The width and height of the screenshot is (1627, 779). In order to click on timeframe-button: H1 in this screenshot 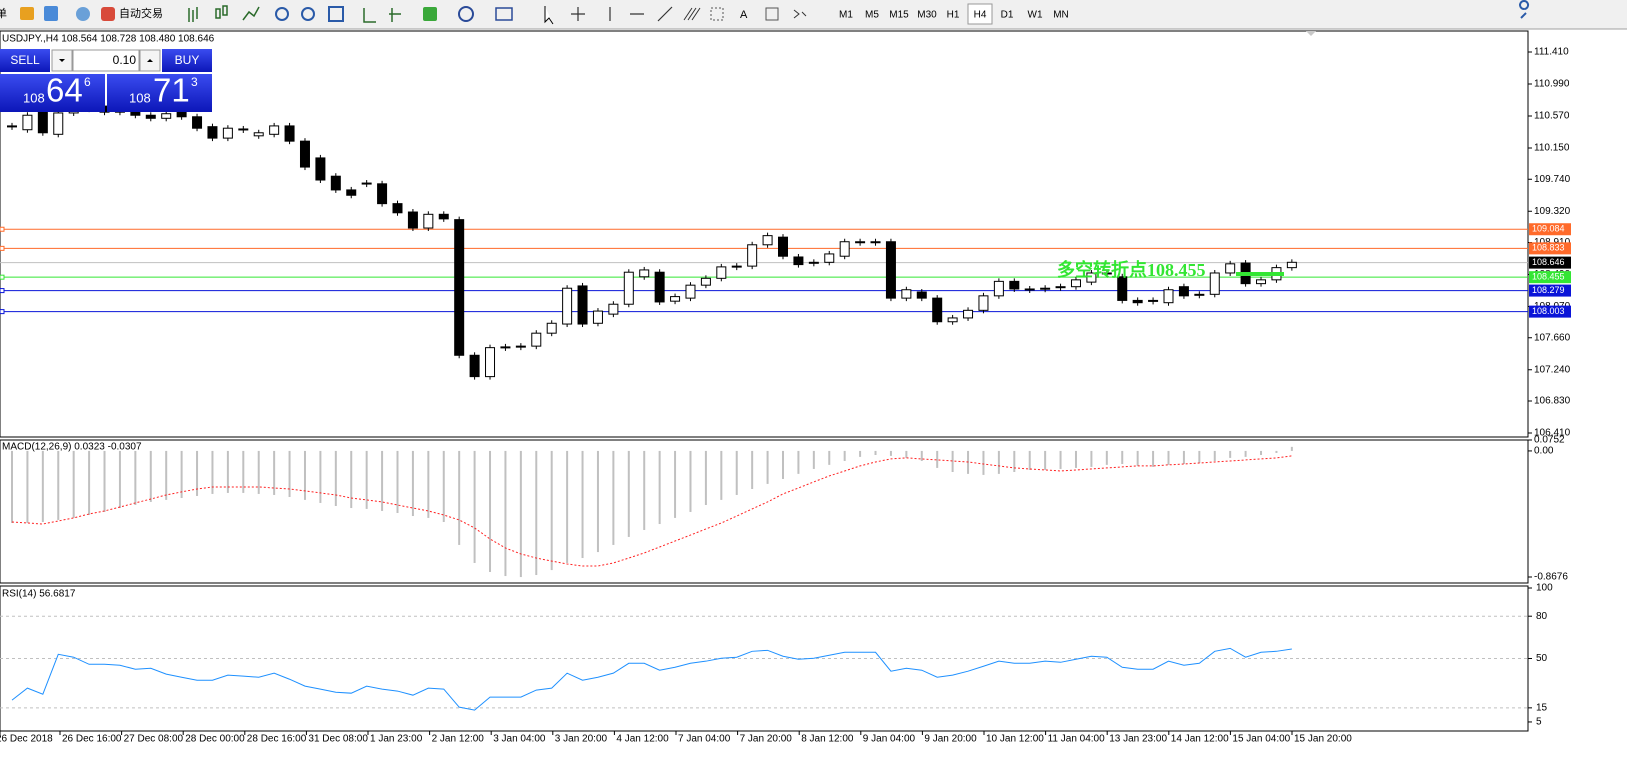, I will do `click(953, 15)`.